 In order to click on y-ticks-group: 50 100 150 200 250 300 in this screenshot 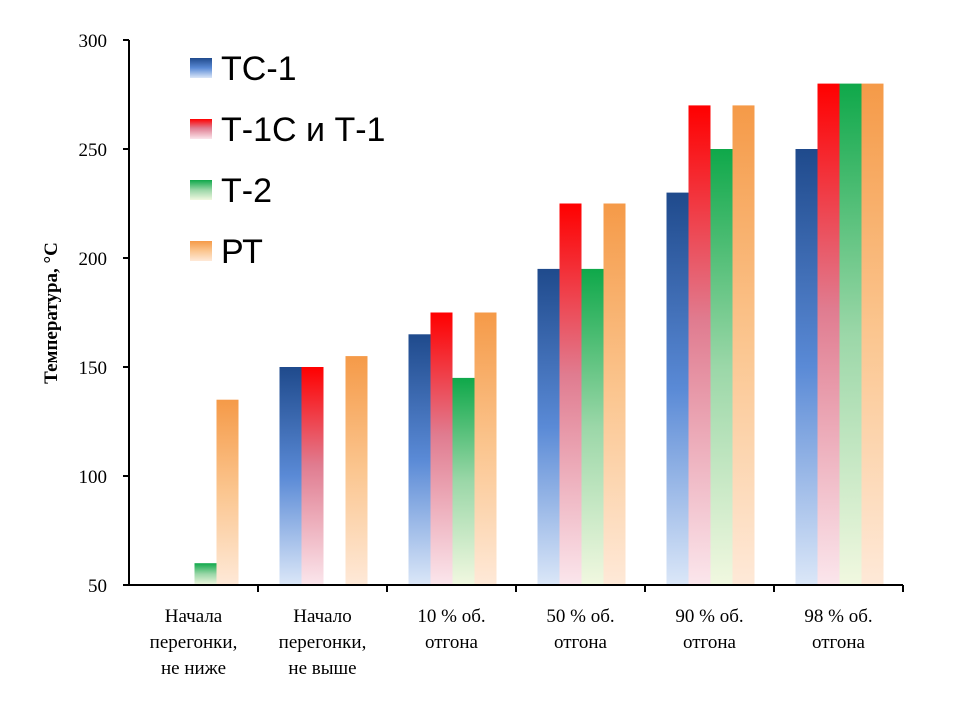, I will do `click(104, 314)`.